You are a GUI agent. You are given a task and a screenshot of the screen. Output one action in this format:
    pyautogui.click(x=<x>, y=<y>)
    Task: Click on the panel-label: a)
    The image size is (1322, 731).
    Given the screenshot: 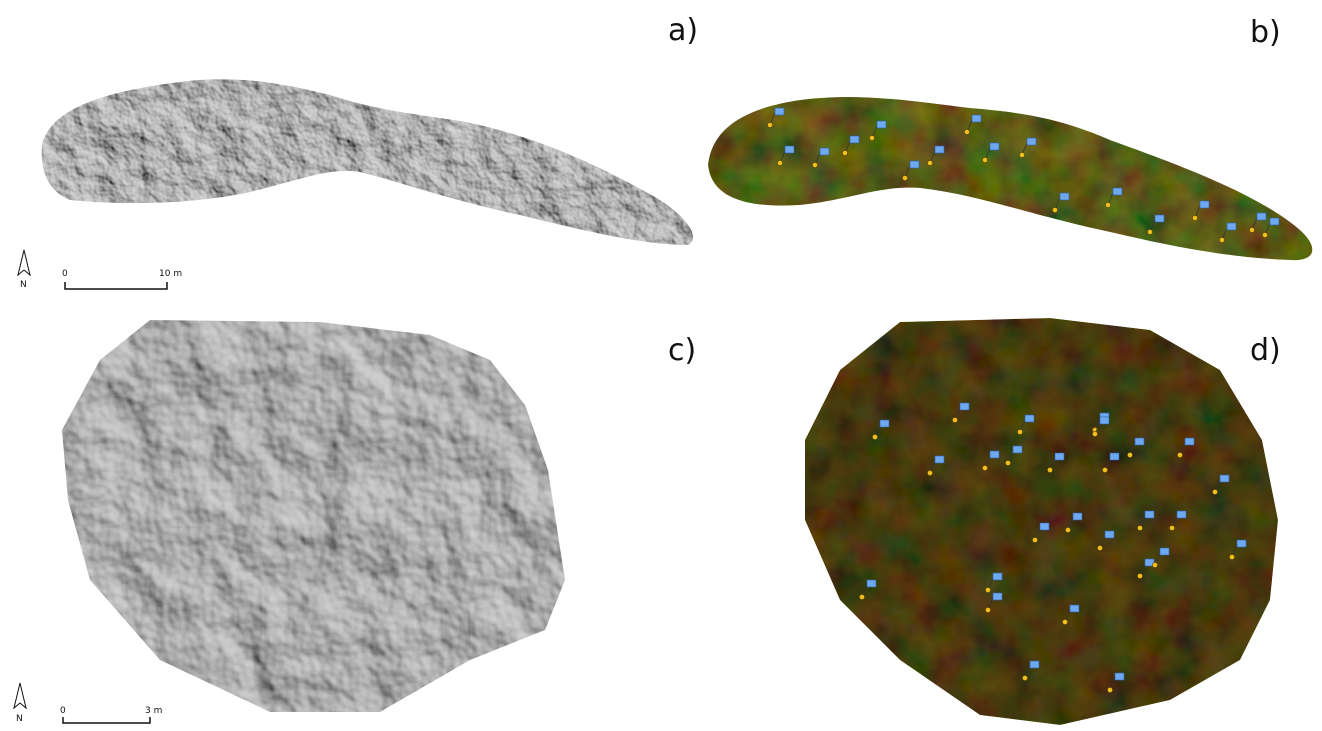 What is the action you would take?
    pyautogui.click(x=683, y=30)
    